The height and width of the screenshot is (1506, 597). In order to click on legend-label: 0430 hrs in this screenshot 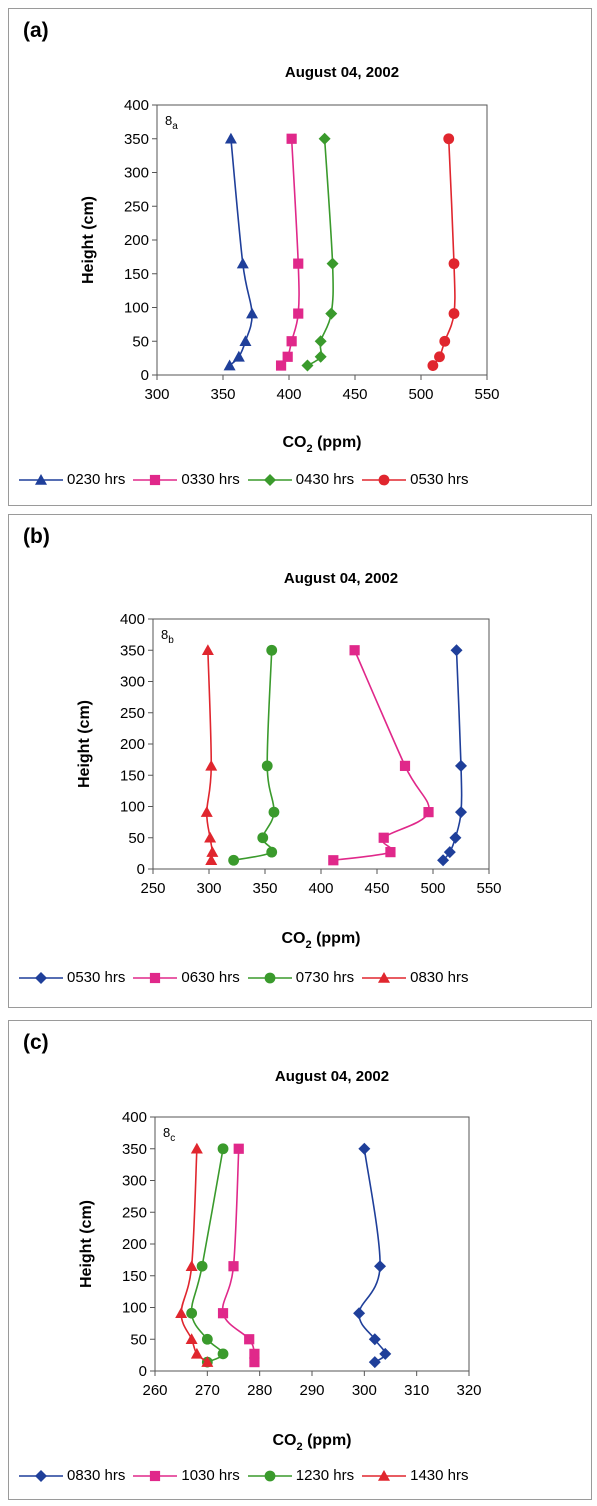, I will do `click(325, 479)`.